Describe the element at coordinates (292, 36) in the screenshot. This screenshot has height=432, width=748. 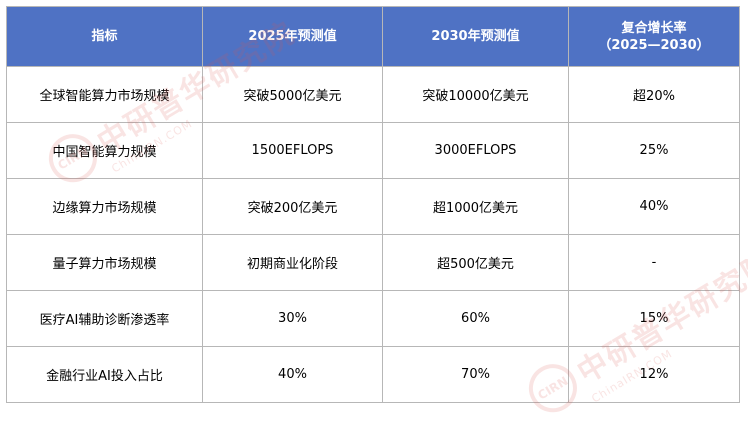
I see `header-2025-forecast: 2025年预测值` at that location.